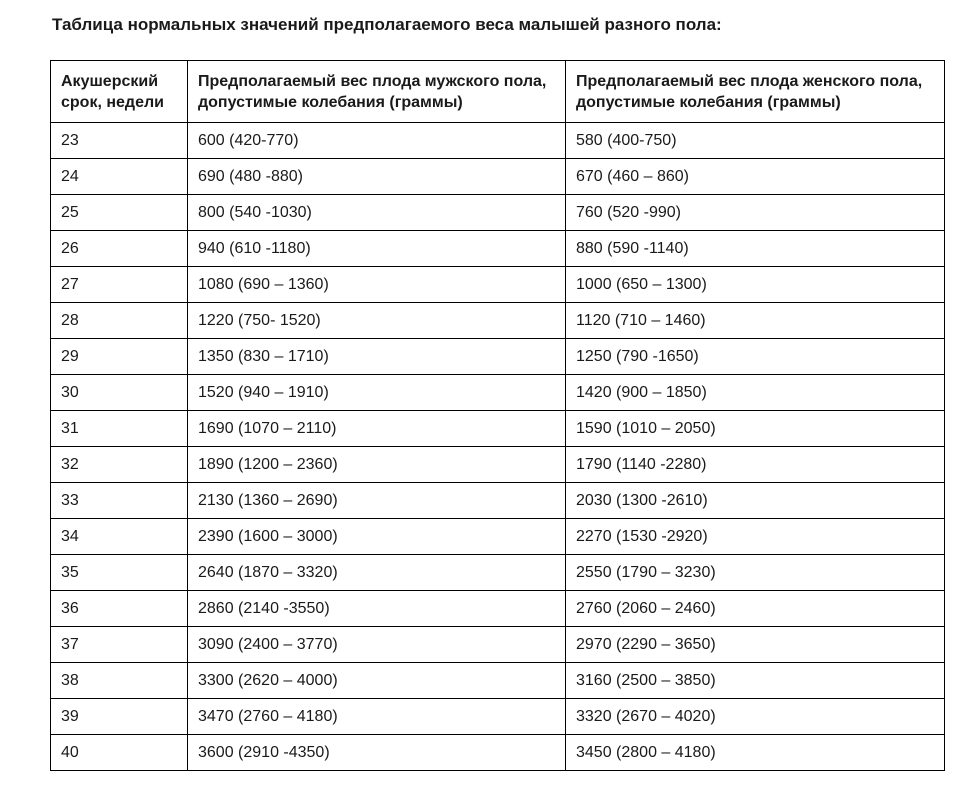 The image size is (963, 804). Describe the element at coordinates (376, 248) in the screenshot. I see `male-weight-cell: 940 (610 -1180)` at that location.